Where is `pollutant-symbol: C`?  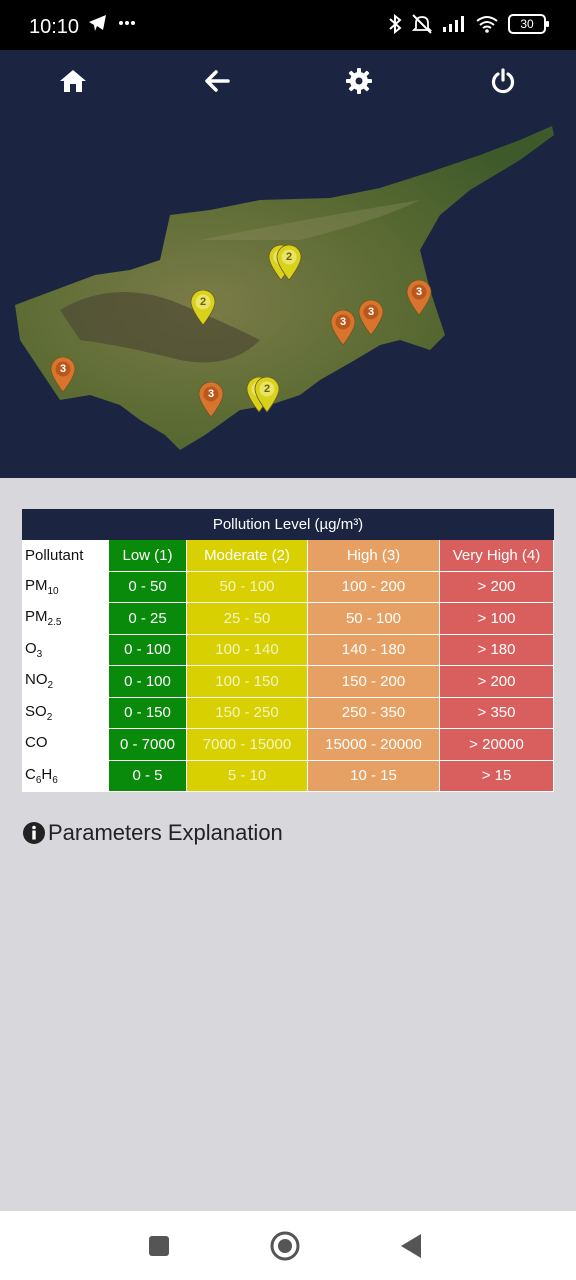
pollutant-symbol: C is located at coordinates (30, 774).